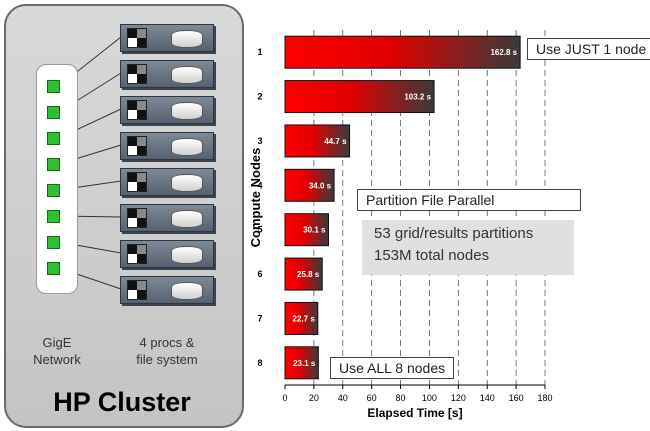 Image resolution: width=650 pixels, height=431 pixels. Describe the element at coordinates (544, 398) in the screenshot. I see `x-tick-label: 180` at that location.